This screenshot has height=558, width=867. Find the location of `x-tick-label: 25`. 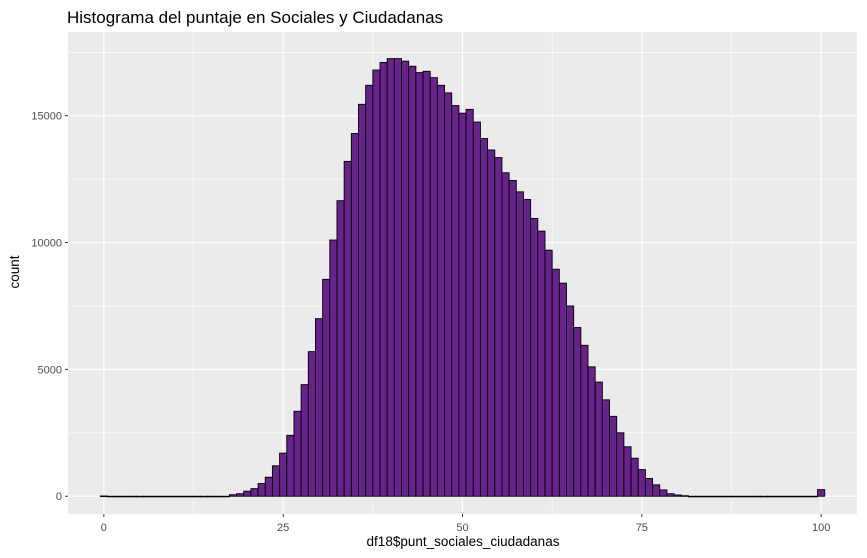

x-tick-label: 25 is located at coordinates (283, 528).